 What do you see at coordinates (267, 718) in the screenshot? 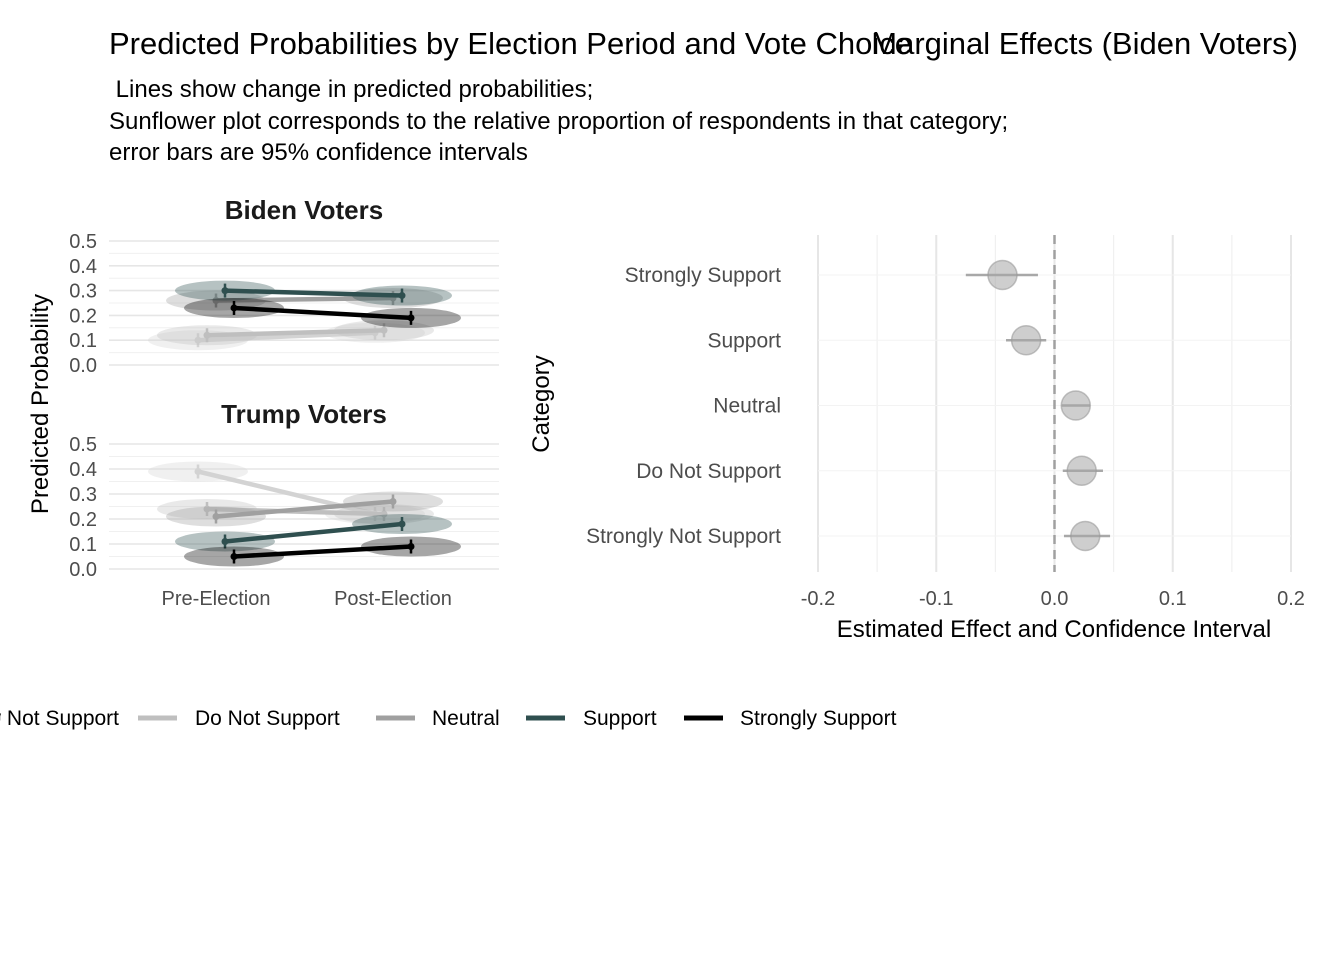
I see `legend-label-do-not-support: Do Not Support` at bounding box center [267, 718].